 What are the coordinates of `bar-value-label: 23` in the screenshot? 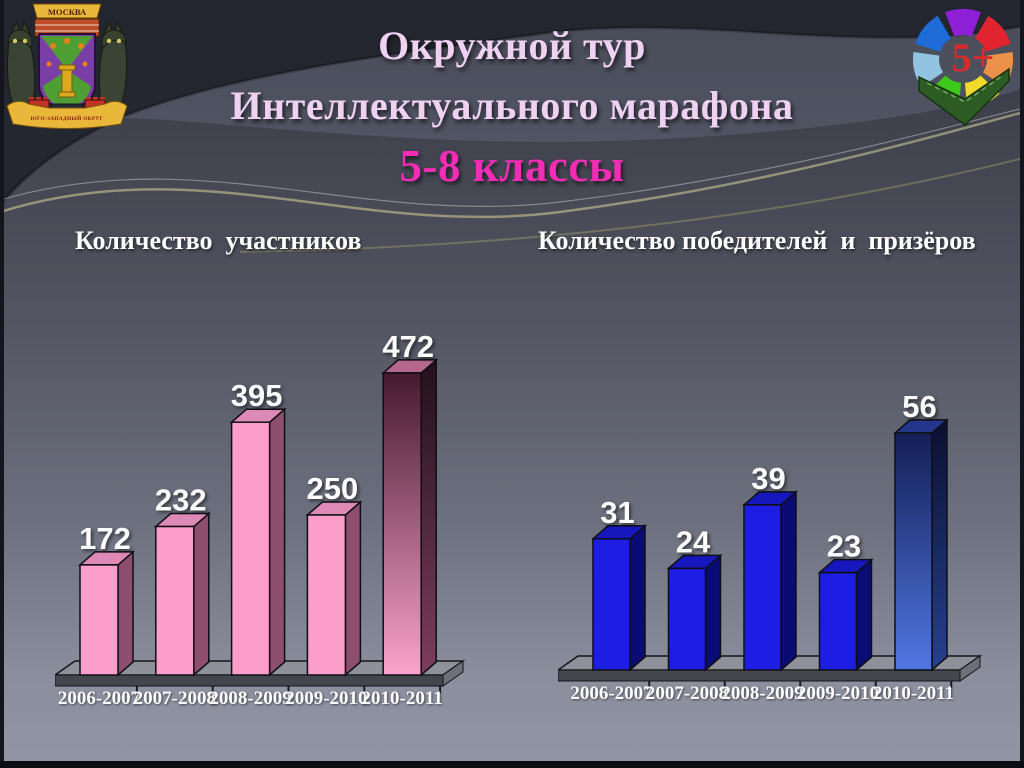 It's located at (844, 546).